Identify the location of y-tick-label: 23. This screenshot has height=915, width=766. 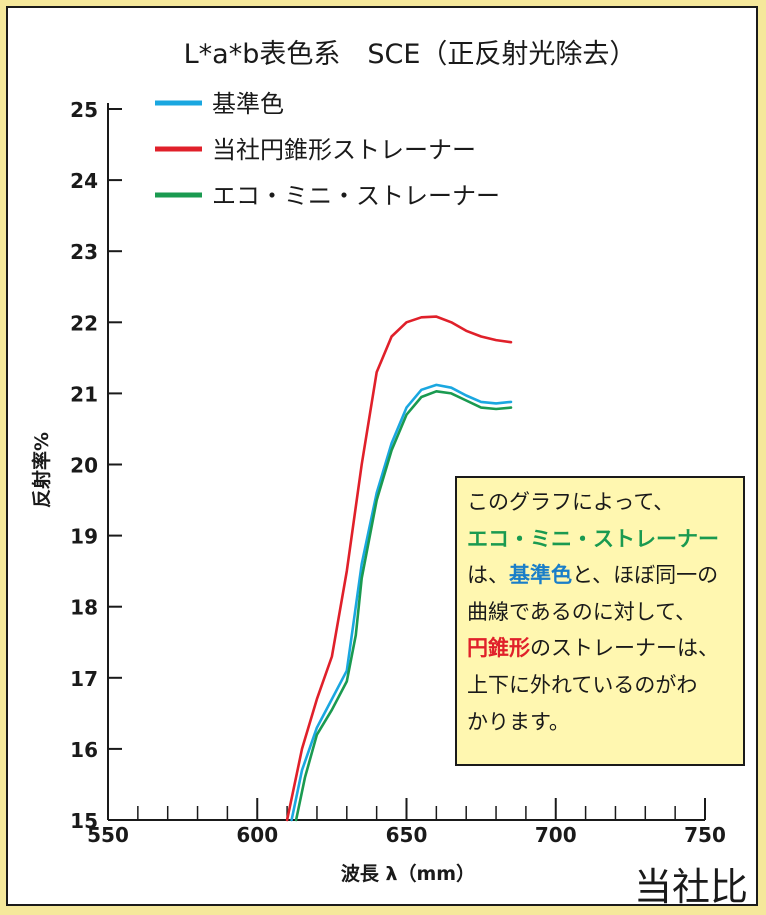
(84, 252).